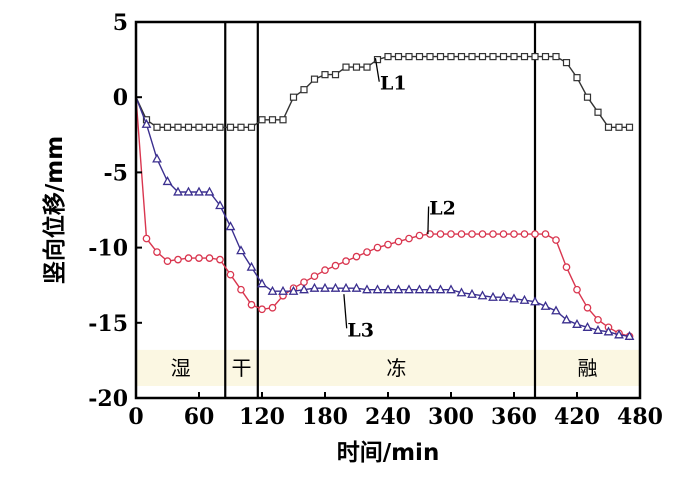 The width and height of the screenshot is (682, 478). I want to click on x-axis-ticks: 0 60 120 180 240 300 360 420 480, so click(395, 411).